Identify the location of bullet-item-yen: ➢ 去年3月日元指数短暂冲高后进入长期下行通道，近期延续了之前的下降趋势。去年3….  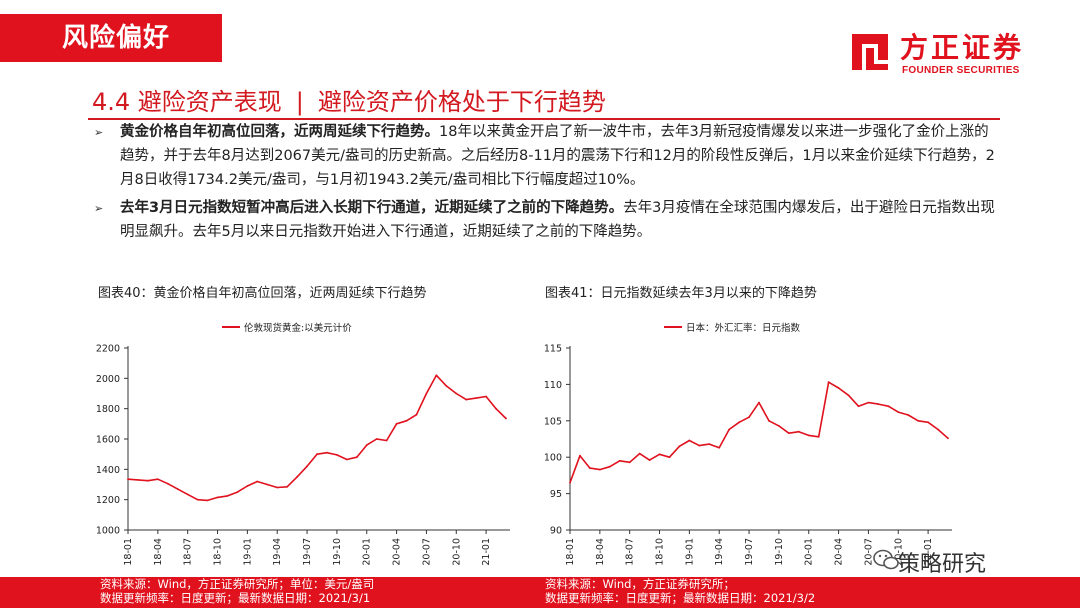
(544, 220).